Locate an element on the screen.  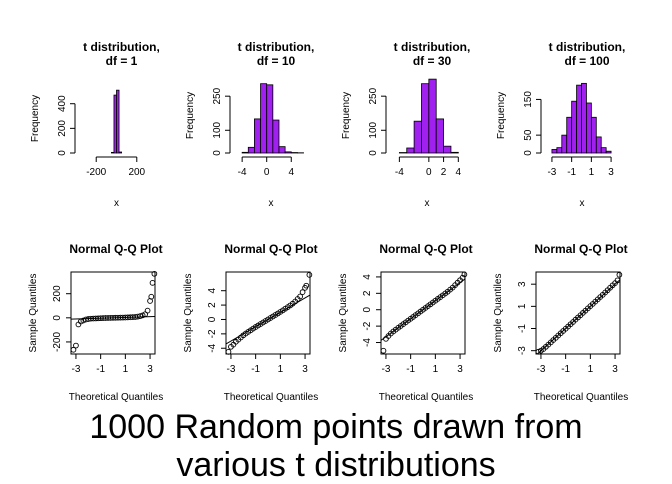
chart-title-line-2: df = 30 is located at coordinates (432, 61).